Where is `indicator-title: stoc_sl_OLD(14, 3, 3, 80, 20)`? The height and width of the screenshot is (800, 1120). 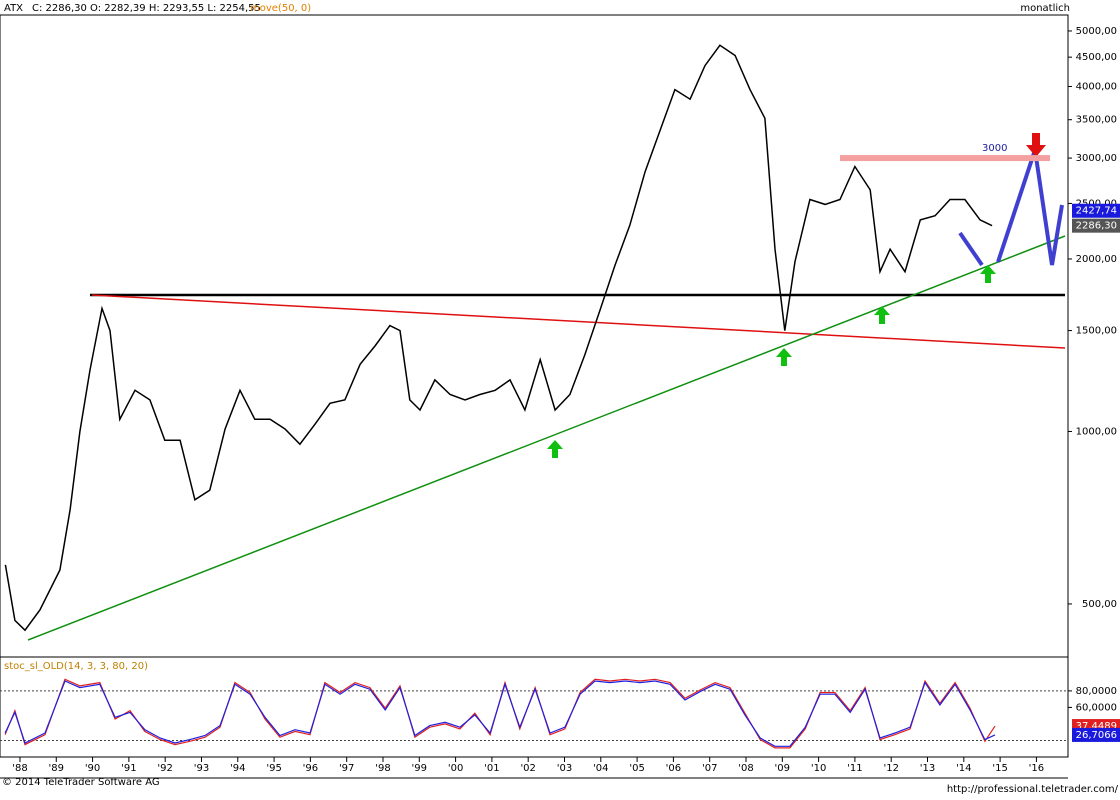 indicator-title: stoc_sl_OLD(14, 3, 3, 80, 20) is located at coordinates (76, 666).